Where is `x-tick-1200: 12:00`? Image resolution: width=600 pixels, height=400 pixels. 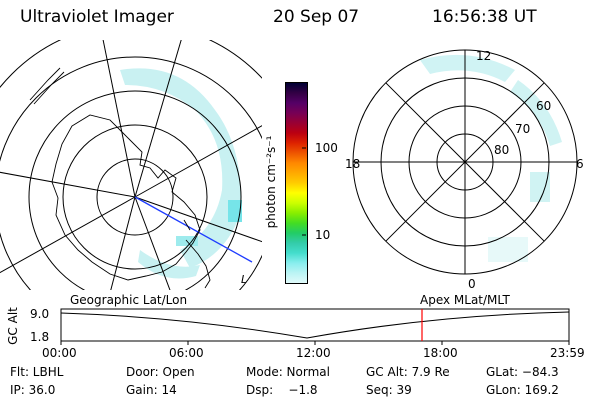
x-tick-1200: 12:00 is located at coordinates (313, 353).